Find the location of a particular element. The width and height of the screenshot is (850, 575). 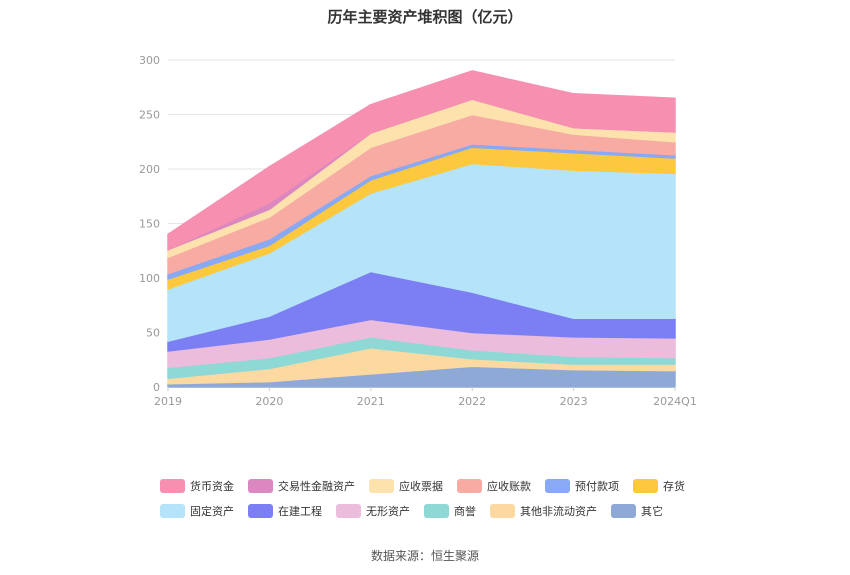

x-tick-label: 2022 is located at coordinates (472, 401).